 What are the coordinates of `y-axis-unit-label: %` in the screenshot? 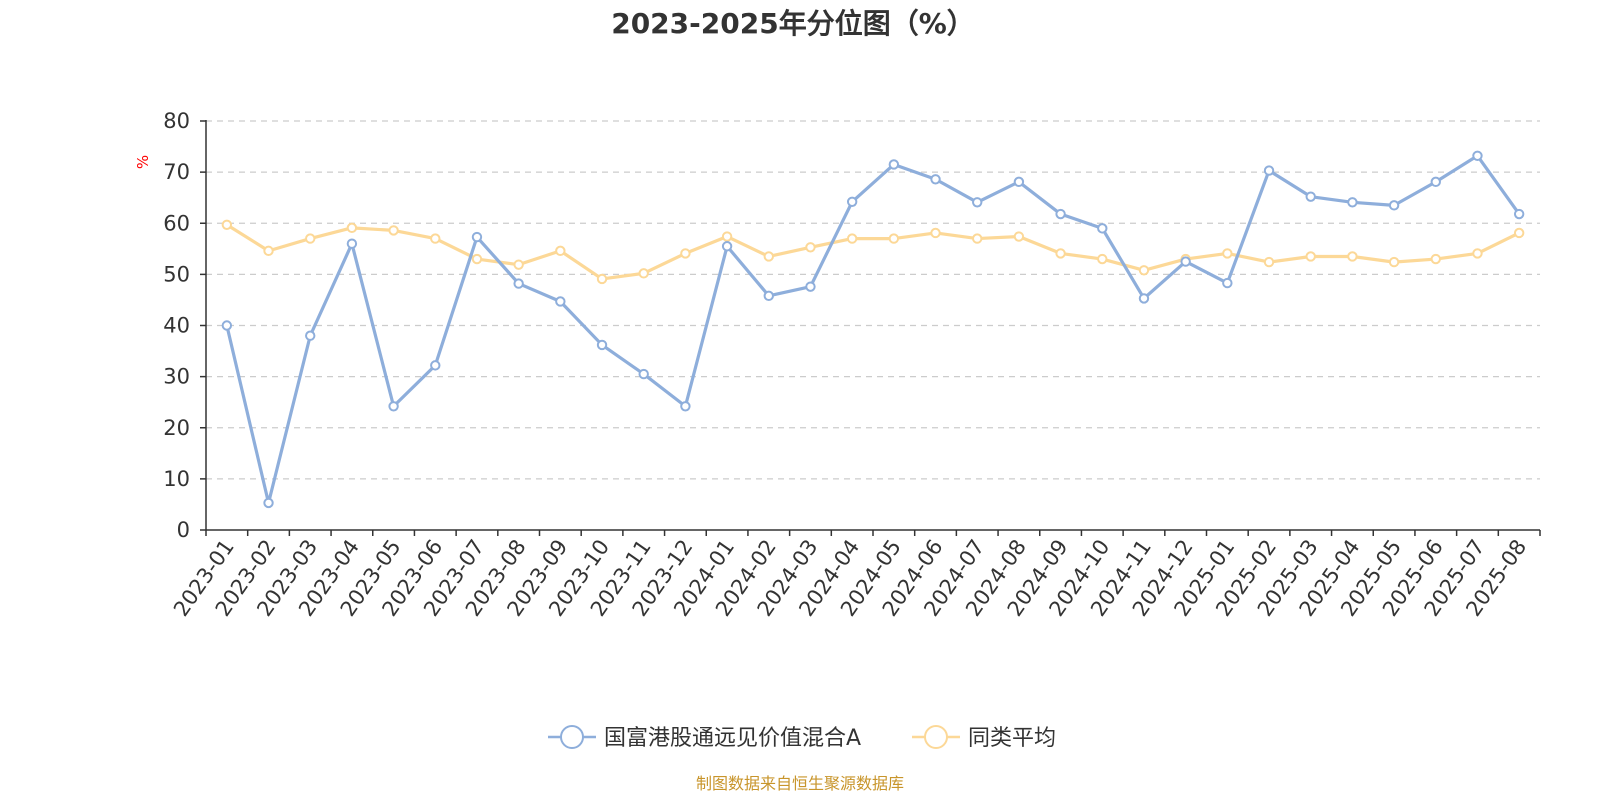 It's located at (143, 162).